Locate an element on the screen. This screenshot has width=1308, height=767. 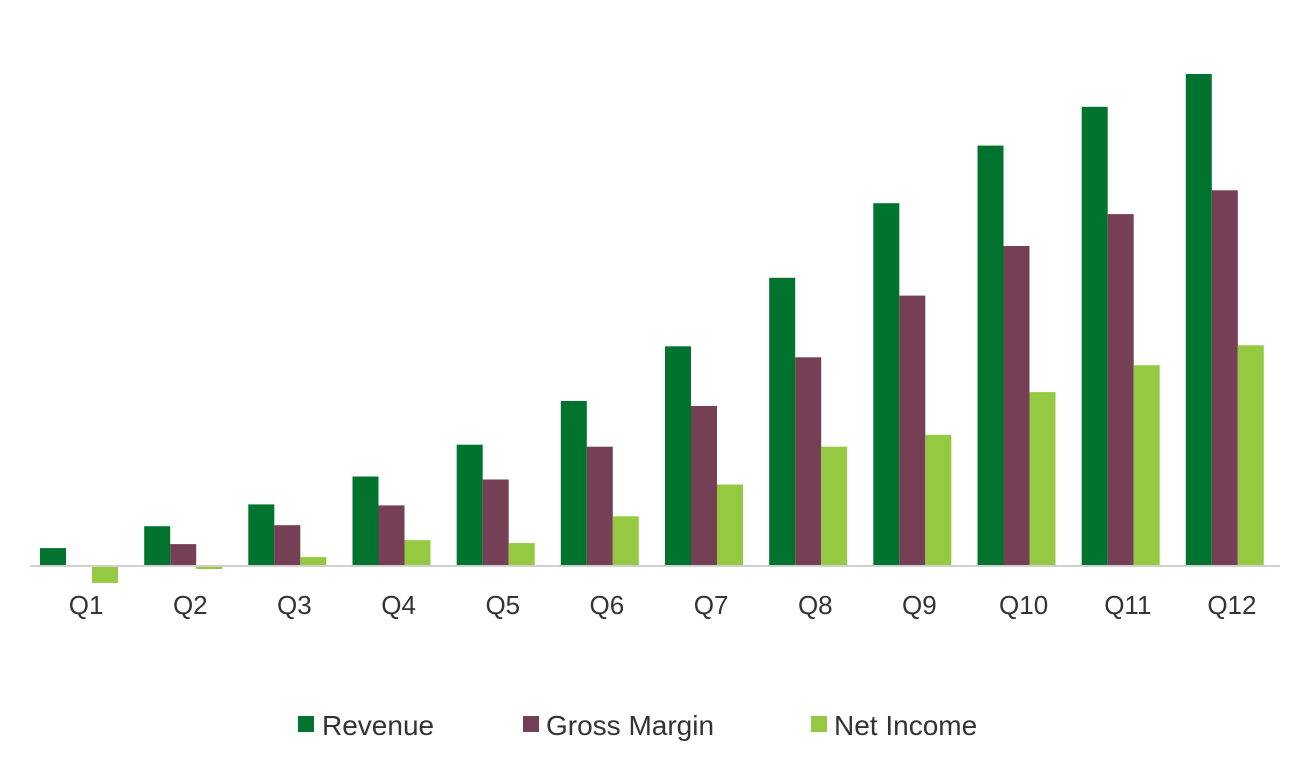
bar-net-income-q4 is located at coordinates (417, 553).